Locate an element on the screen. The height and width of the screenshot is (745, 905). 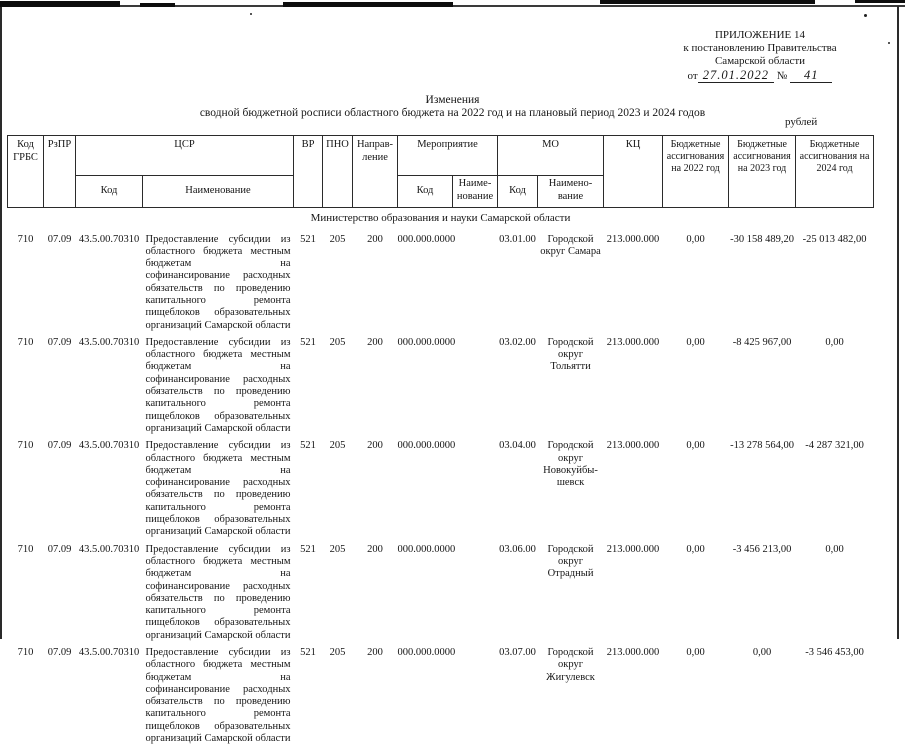
col-budget-2024: Бюджетные ассигнования на 2024 год is located at coordinates (835, 171).